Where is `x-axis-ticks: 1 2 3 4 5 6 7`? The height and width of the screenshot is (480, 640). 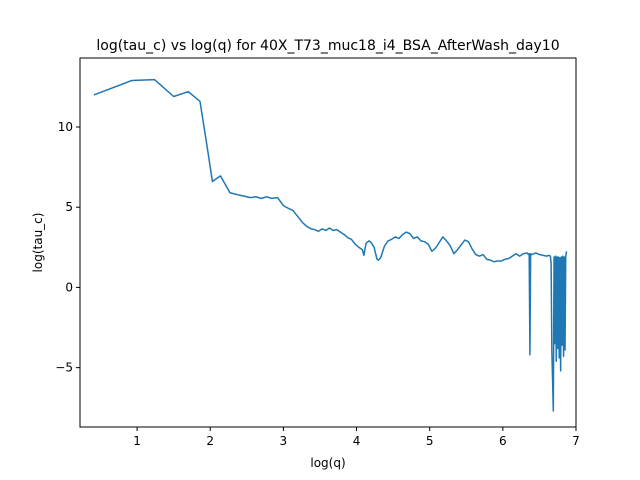 x-axis-ticks: 1 2 3 4 5 6 7 is located at coordinates (356, 437).